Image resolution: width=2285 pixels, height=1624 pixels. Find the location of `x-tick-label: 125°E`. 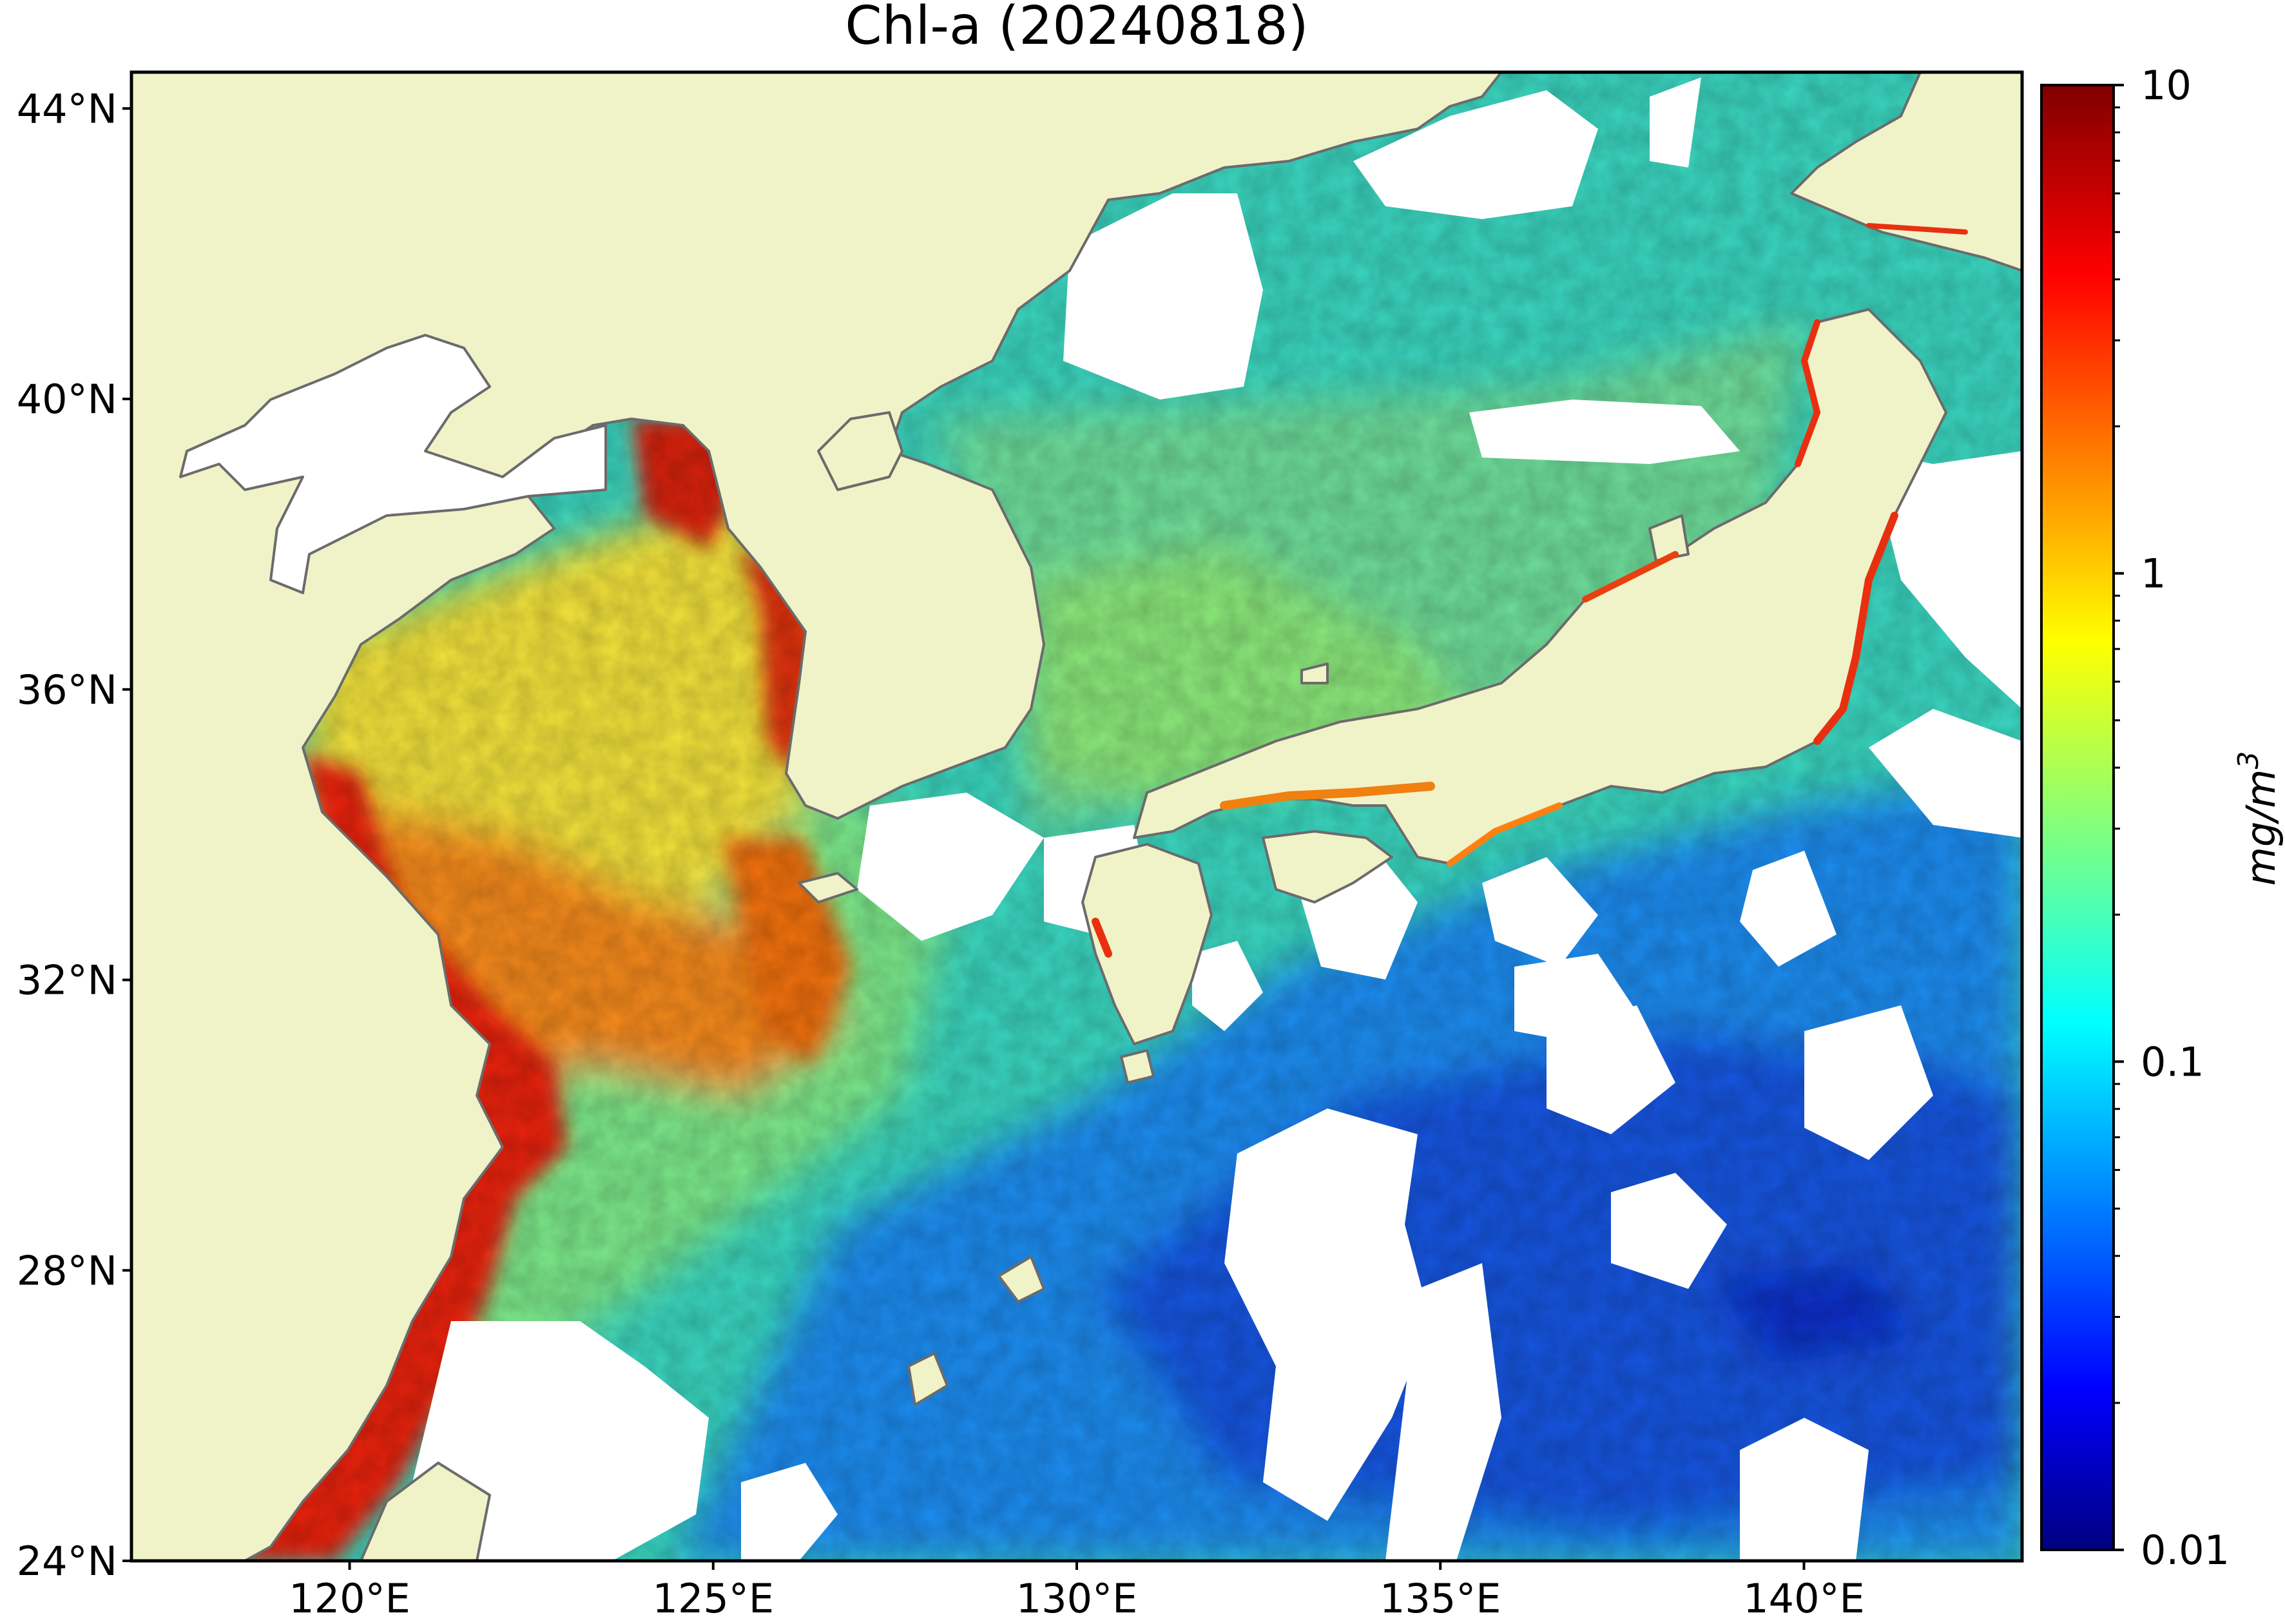

x-tick-label: 125°E is located at coordinates (714, 1598).